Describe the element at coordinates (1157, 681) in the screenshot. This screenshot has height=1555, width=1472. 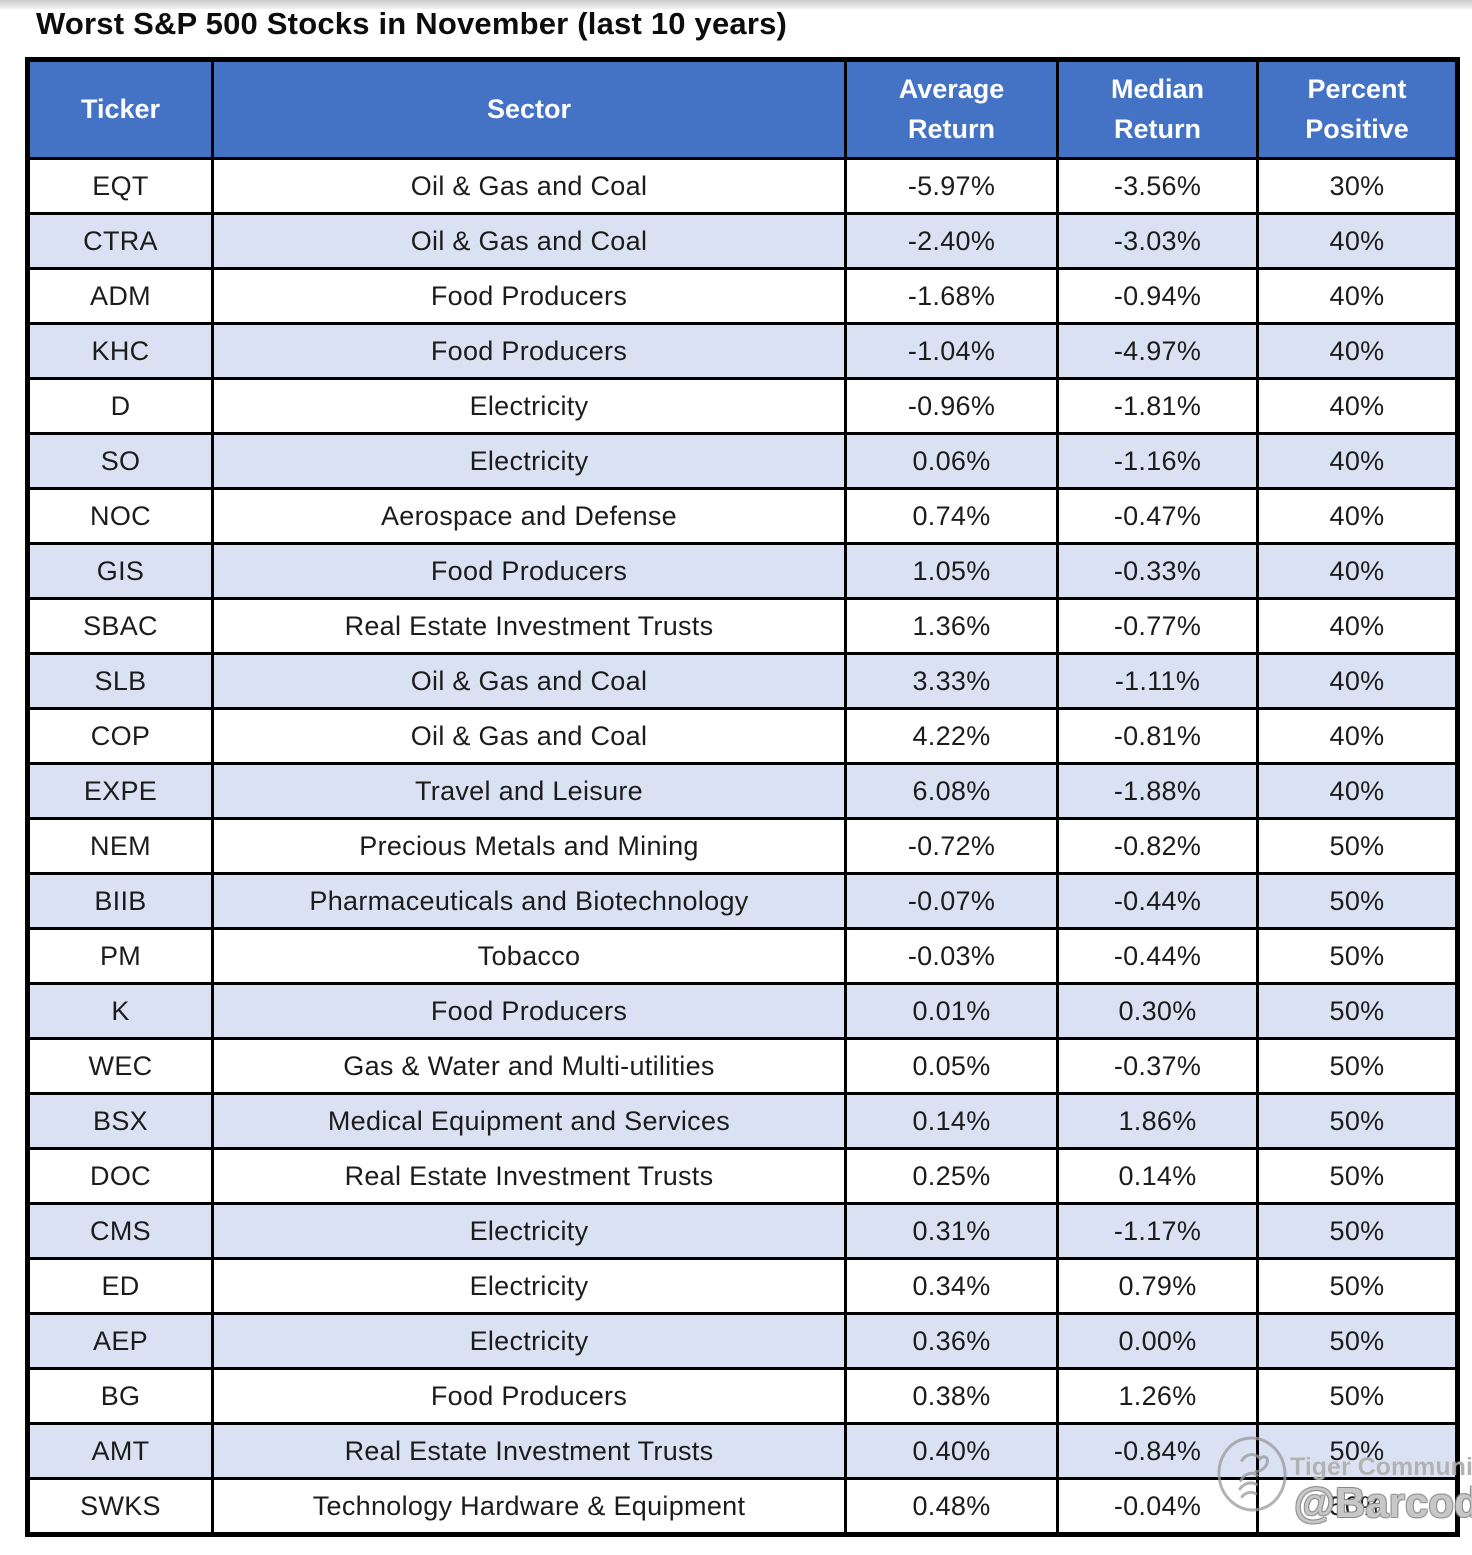
I see `median-return-cell: -1.11%` at that location.